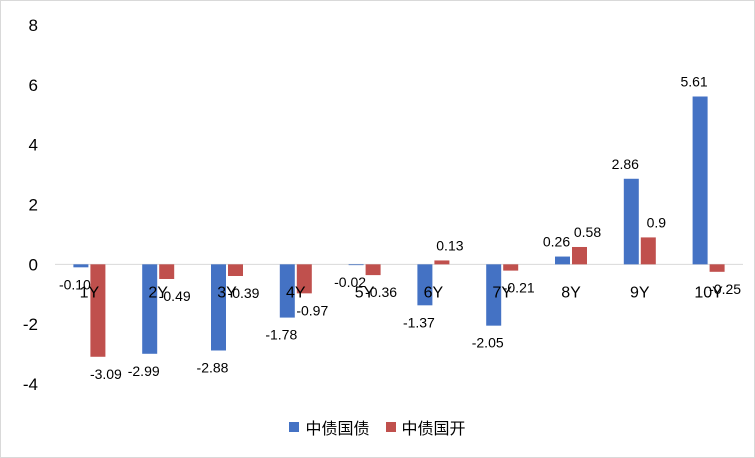 The height and width of the screenshot is (458, 755). Describe the element at coordinates (502, 292) in the screenshot. I see `x-tick-label: 7Y` at that location.